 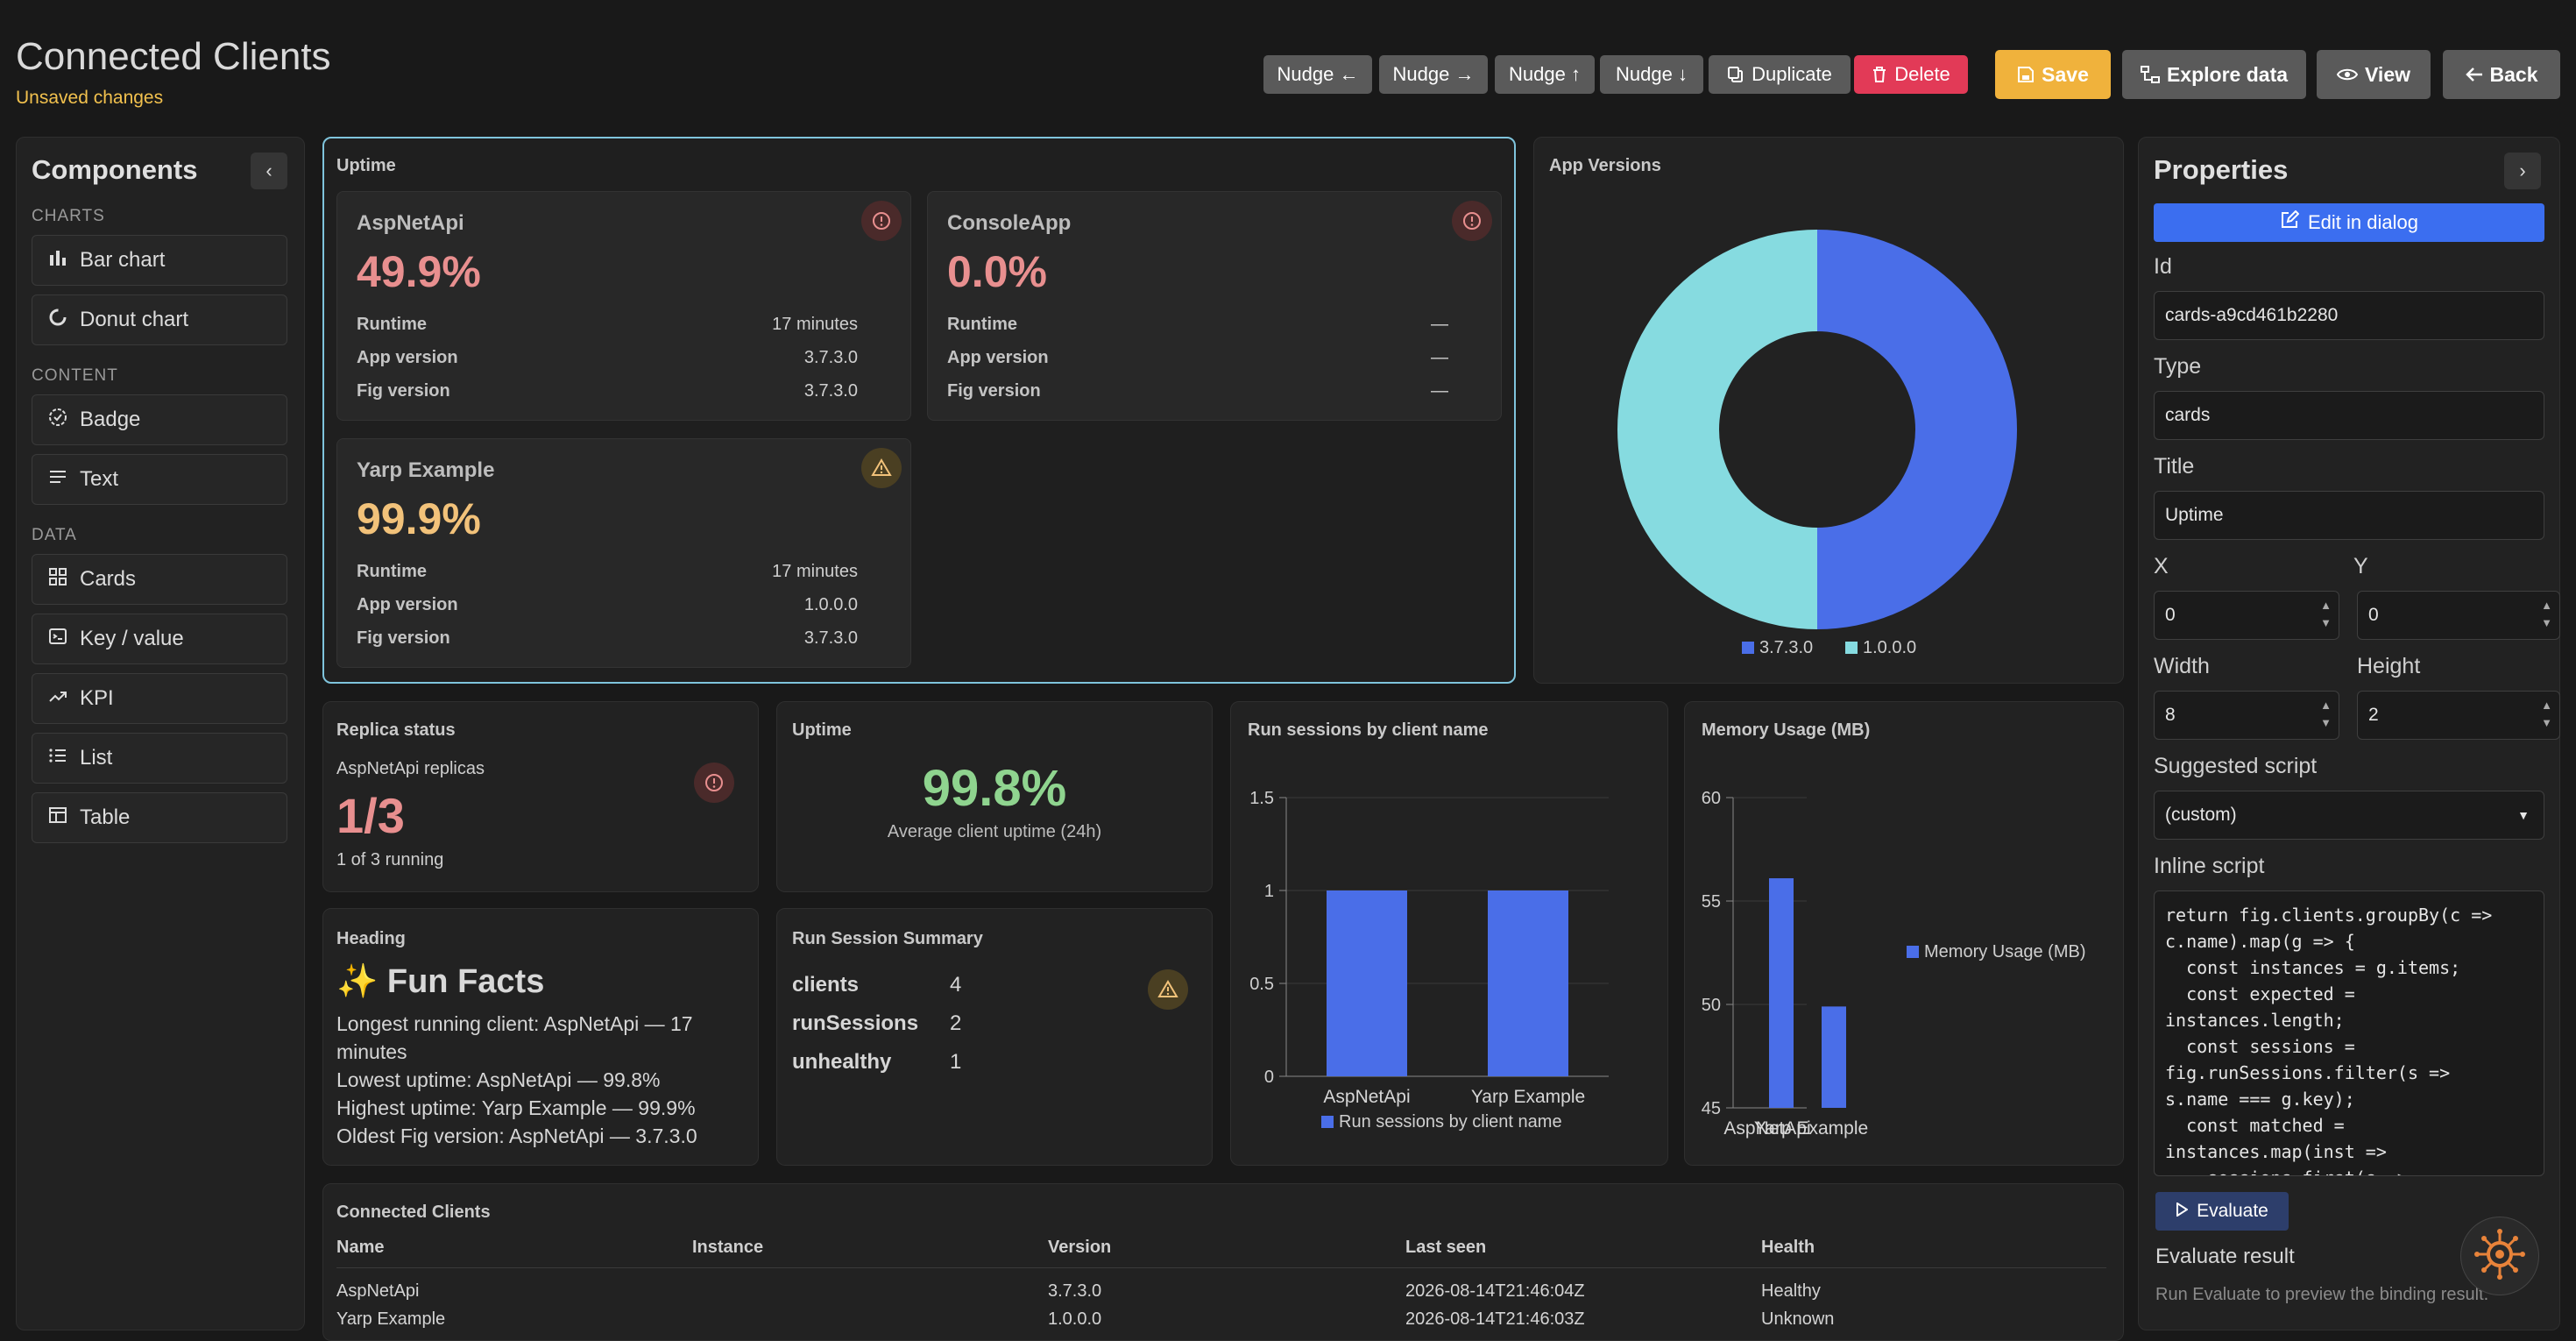 I want to click on section-content: CONTENT, so click(x=75, y=375).